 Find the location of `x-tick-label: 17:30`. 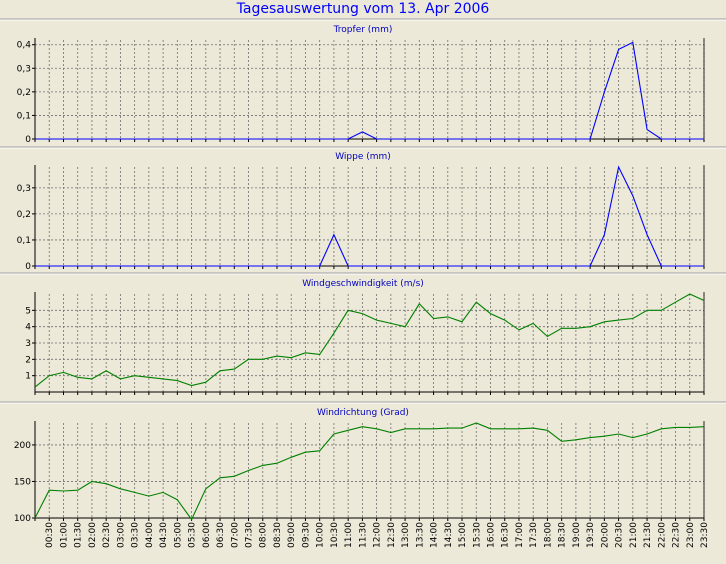

x-tick-label: 17:30 is located at coordinates (534, 535).